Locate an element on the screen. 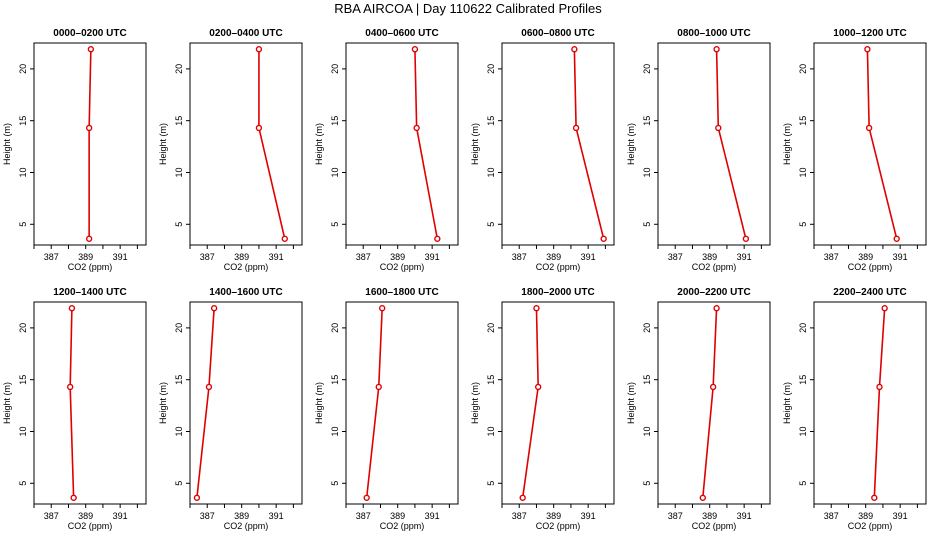 The image size is (936, 540). panel-title: 1400–1600 UTC is located at coordinates (245, 292).